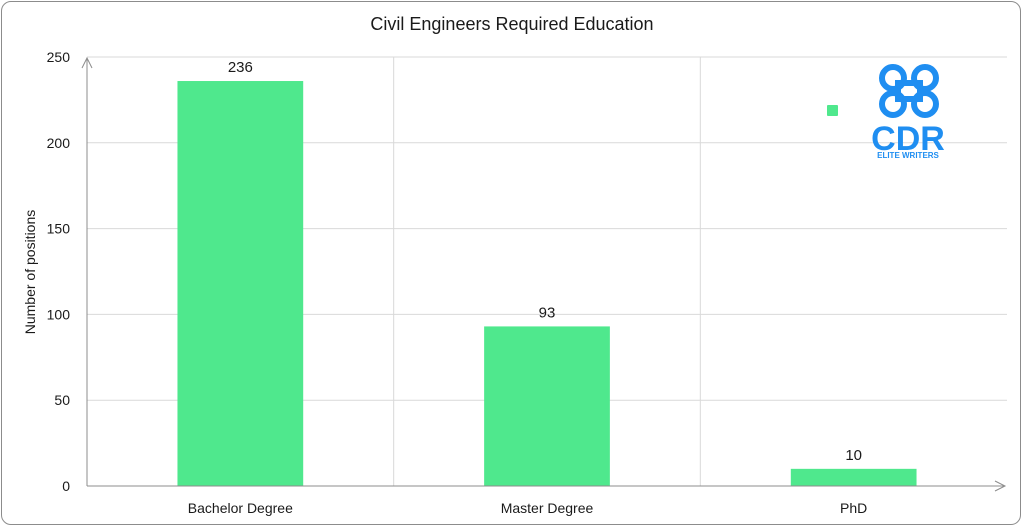  I want to click on y-tick-labels: 0 50 100 150 200 250, so click(59, 271).